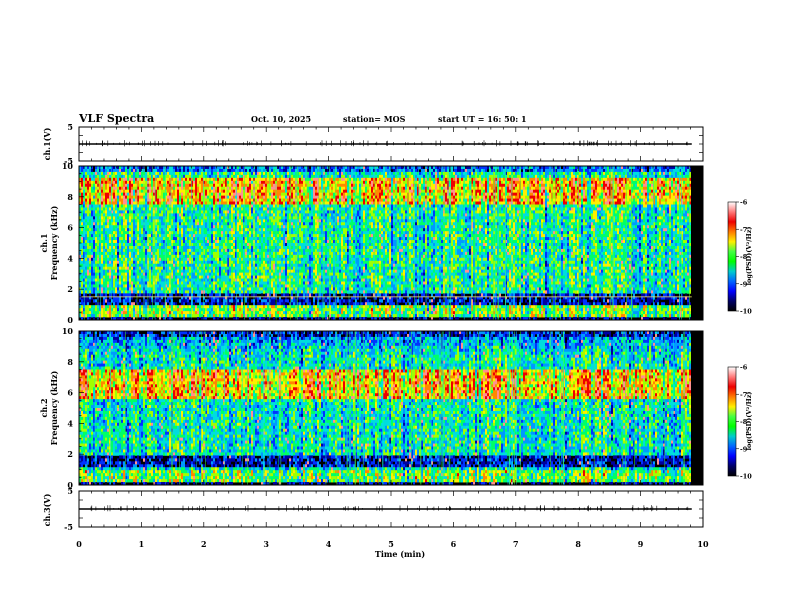 The width and height of the screenshot is (792, 612). Describe the element at coordinates (749, 256) in the screenshot. I see `ch1-colorbar-label: log(PSD)(V²/Hz)` at that location.